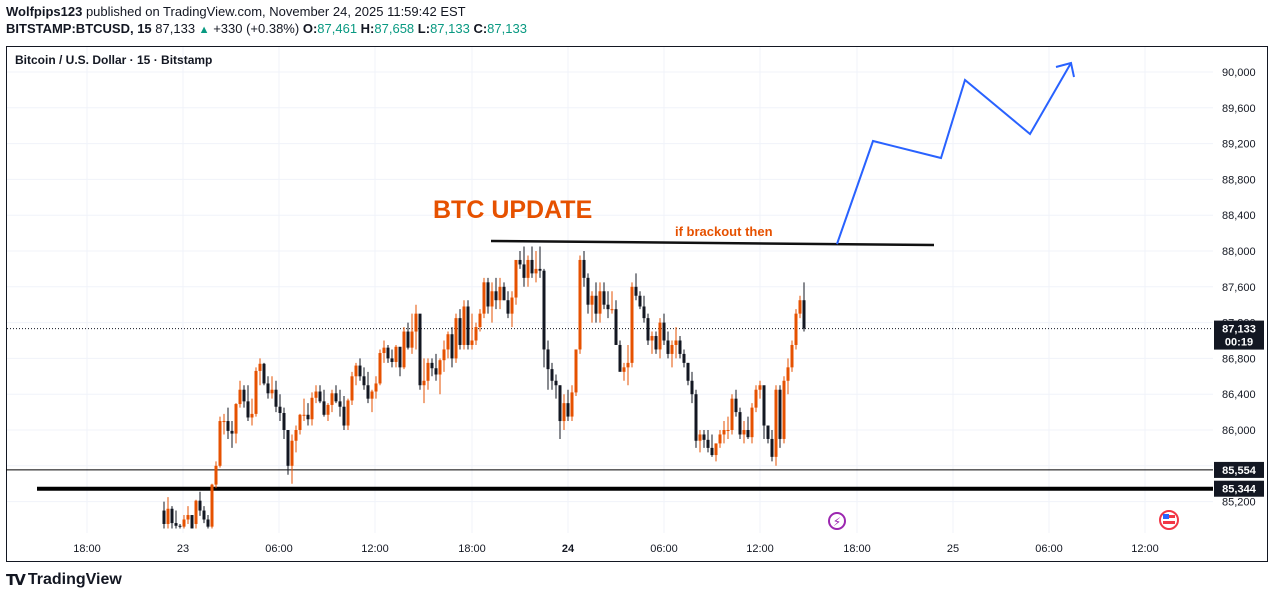 The image size is (1275, 599). What do you see at coordinates (724, 231) in the screenshot?
I see `breakout-note-annotation: if brackout then` at bounding box center [724, 231].